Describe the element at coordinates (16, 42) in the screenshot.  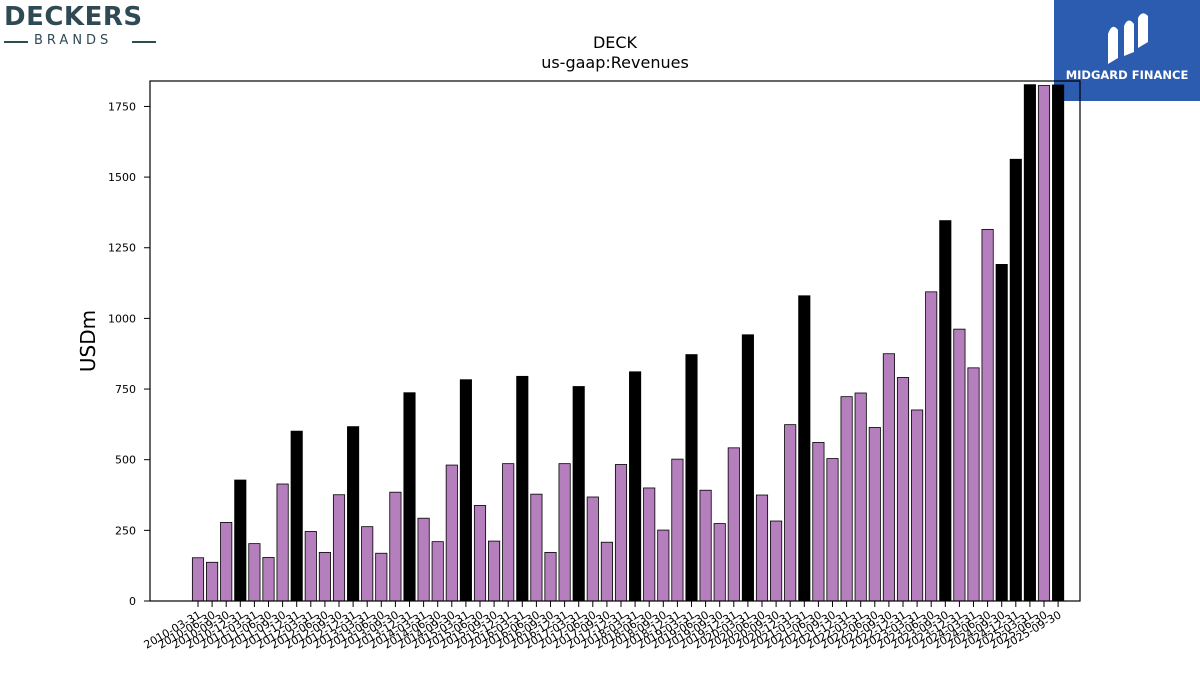
I see `logo-rule-left` at that location.